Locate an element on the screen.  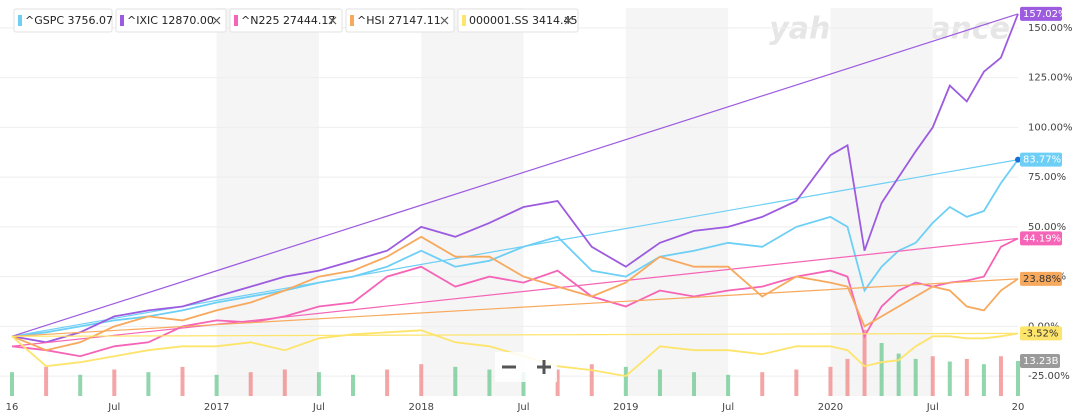
legend-item: ^HSI 27147.11 is located at coordinates (400, 20).